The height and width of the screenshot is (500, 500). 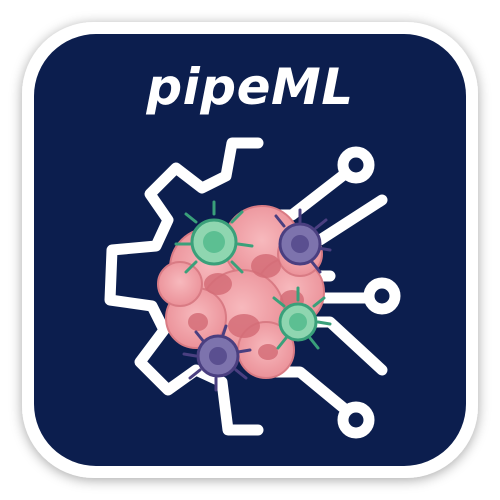 I want to click on app-title: pipeML, so click(x=250, y=87).